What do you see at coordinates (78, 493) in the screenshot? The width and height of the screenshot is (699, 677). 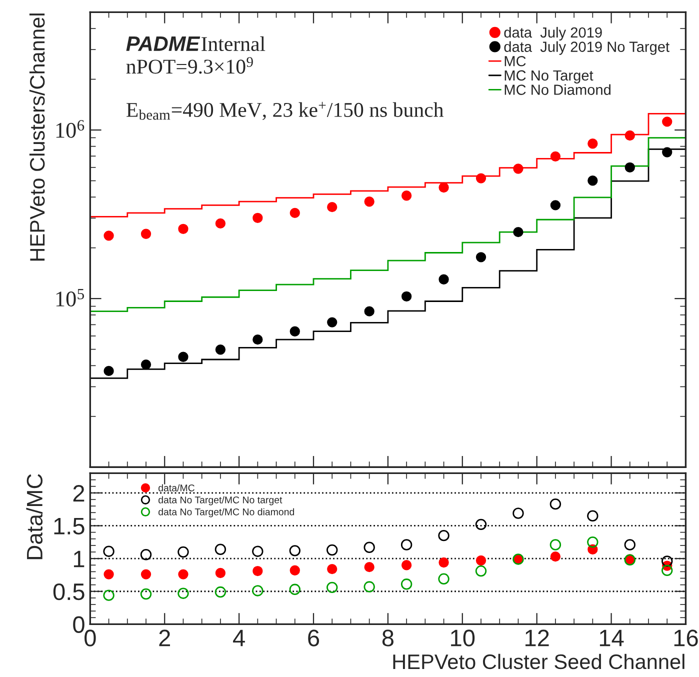 I see `y-tick-label: 2` at bounding box center [78, 493].